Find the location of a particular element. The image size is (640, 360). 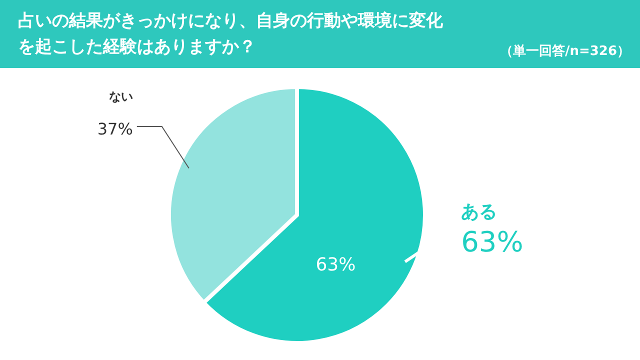

chart-title: 占いの結果がきっかけになり、自身の行動や環境に変化を起こした経験はありますか？ is located at coordinates (231, 34).